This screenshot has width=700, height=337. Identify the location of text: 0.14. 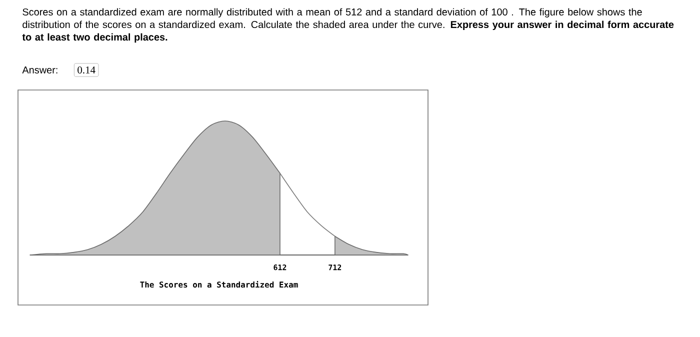
(87, 70).